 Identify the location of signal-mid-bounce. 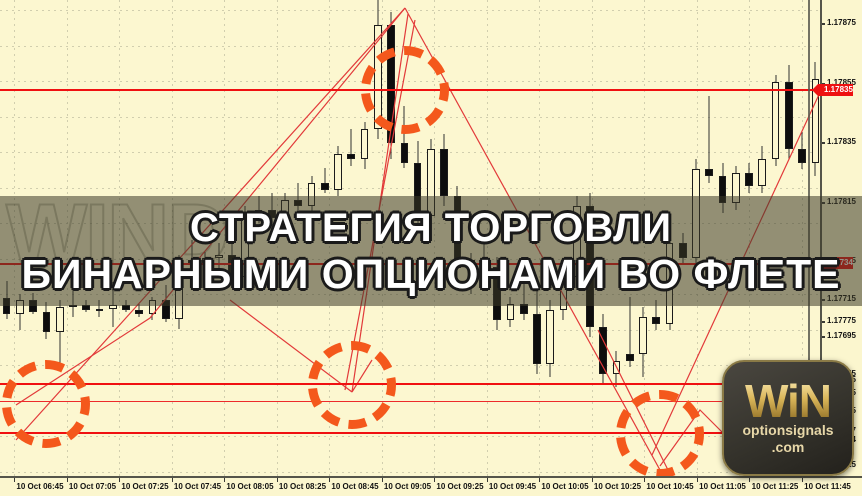
(352, 385).